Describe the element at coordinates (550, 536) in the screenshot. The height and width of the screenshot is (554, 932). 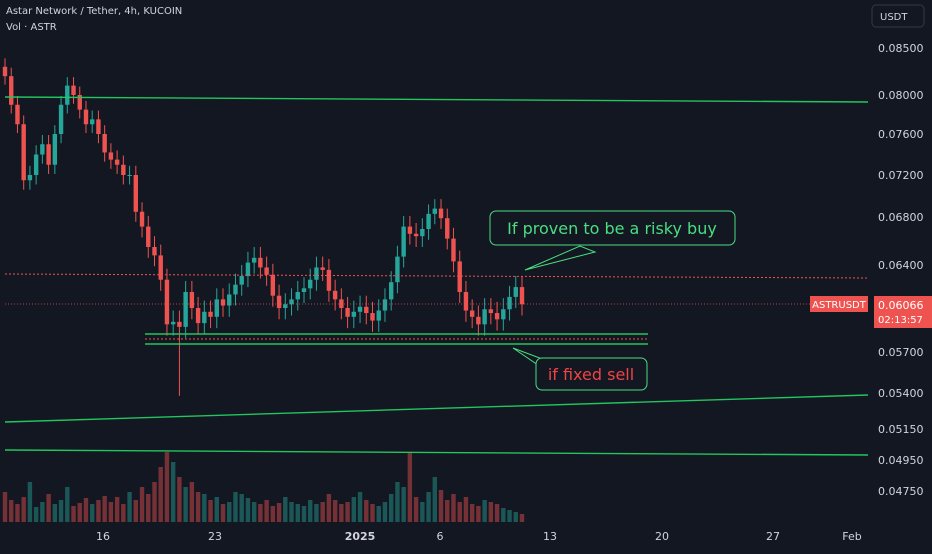
I see `time-tick-label: 13` at that location.